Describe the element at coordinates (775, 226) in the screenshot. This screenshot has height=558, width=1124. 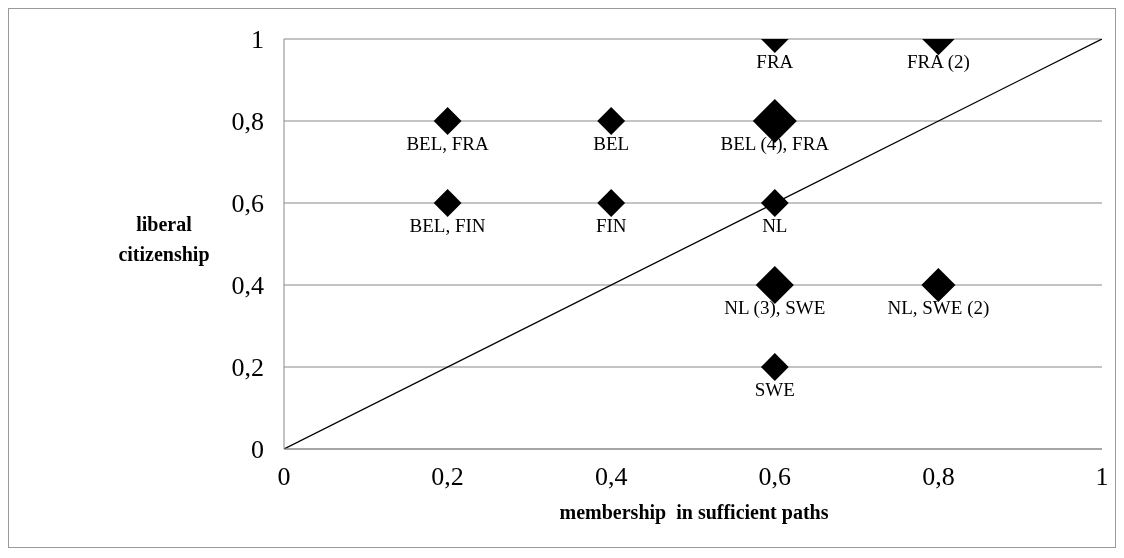
I see `annotation: NL` at that location.